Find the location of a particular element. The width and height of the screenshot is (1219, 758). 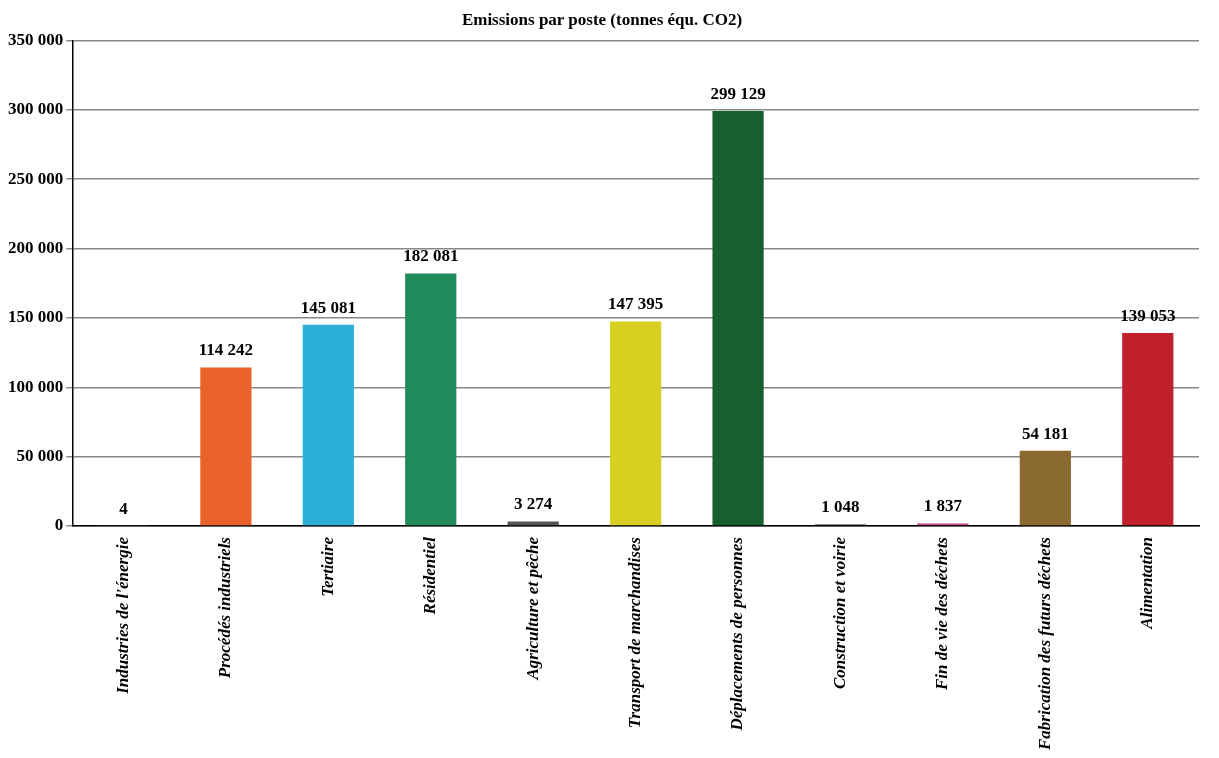

data-label: 1 048 is located at coordinates (840, 507).